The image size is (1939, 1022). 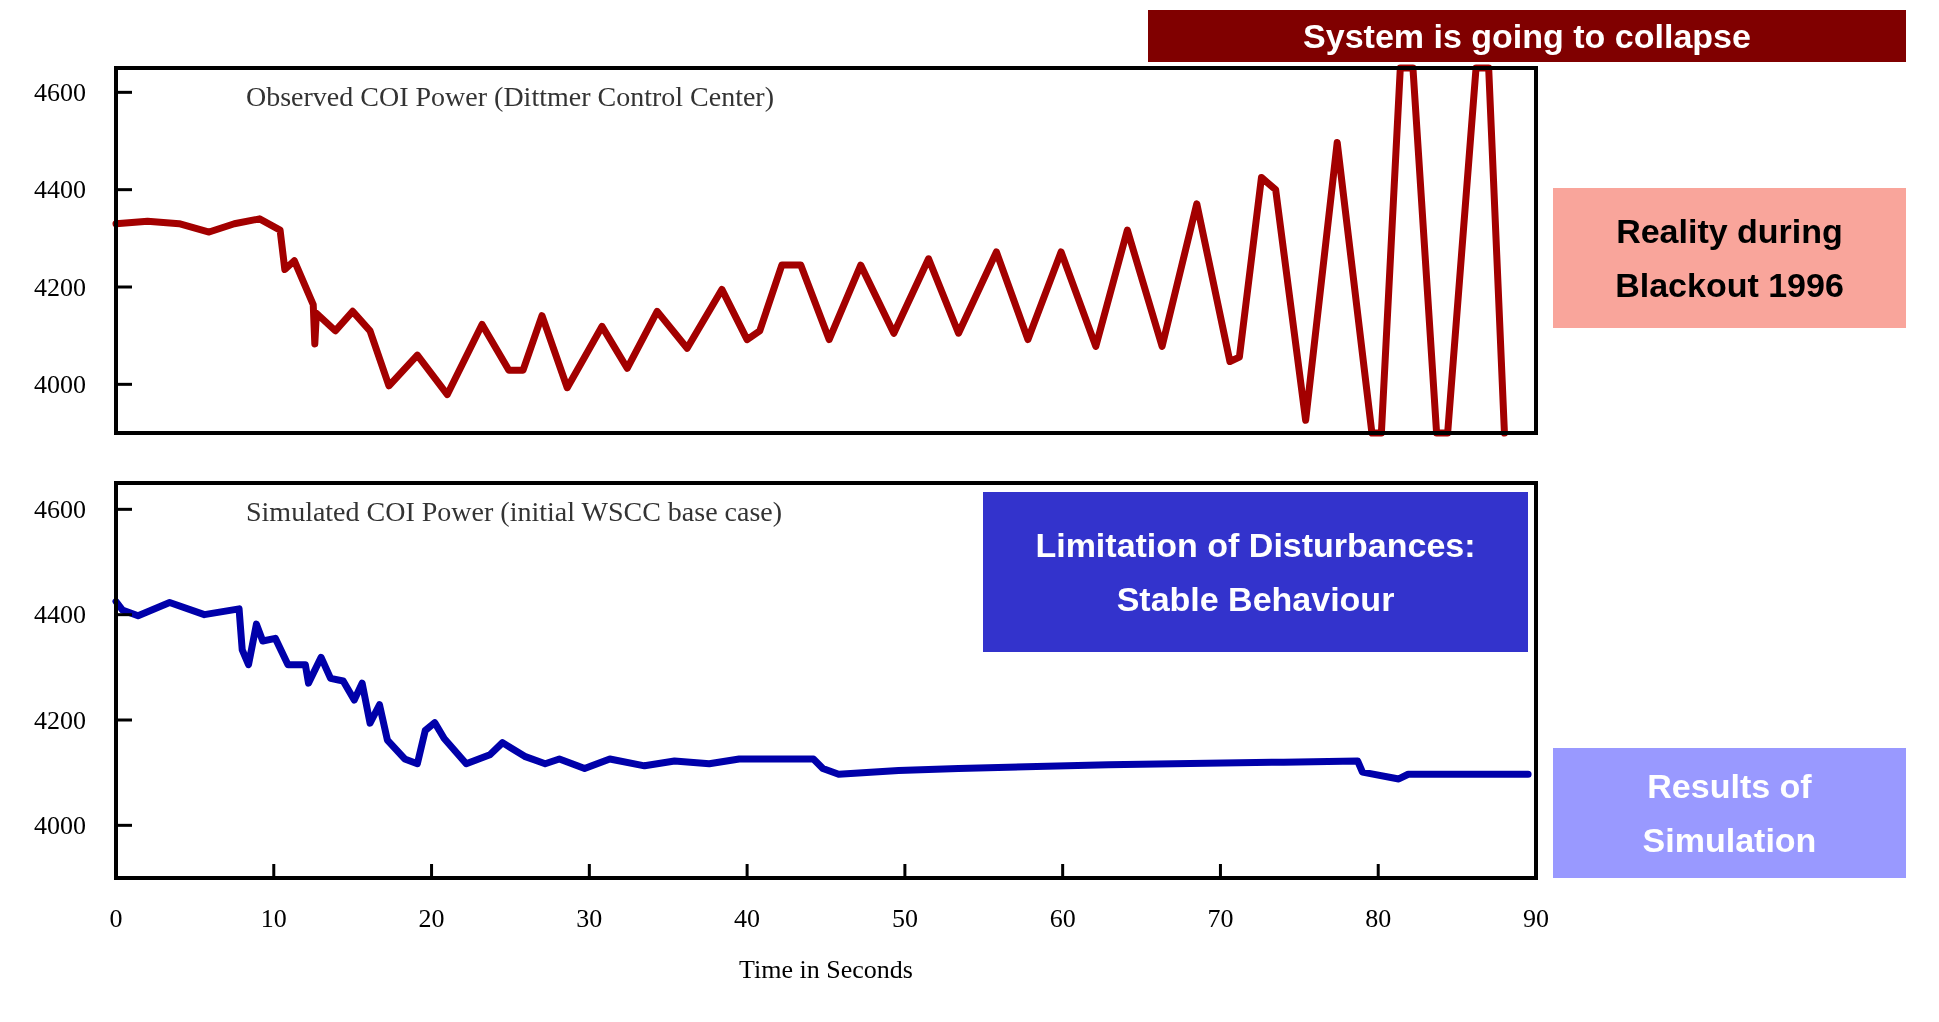 What do you see at coordinates (589, 918) in the screenshot?
I see `x-tick-label: 30` at bounding box center [589, 918].